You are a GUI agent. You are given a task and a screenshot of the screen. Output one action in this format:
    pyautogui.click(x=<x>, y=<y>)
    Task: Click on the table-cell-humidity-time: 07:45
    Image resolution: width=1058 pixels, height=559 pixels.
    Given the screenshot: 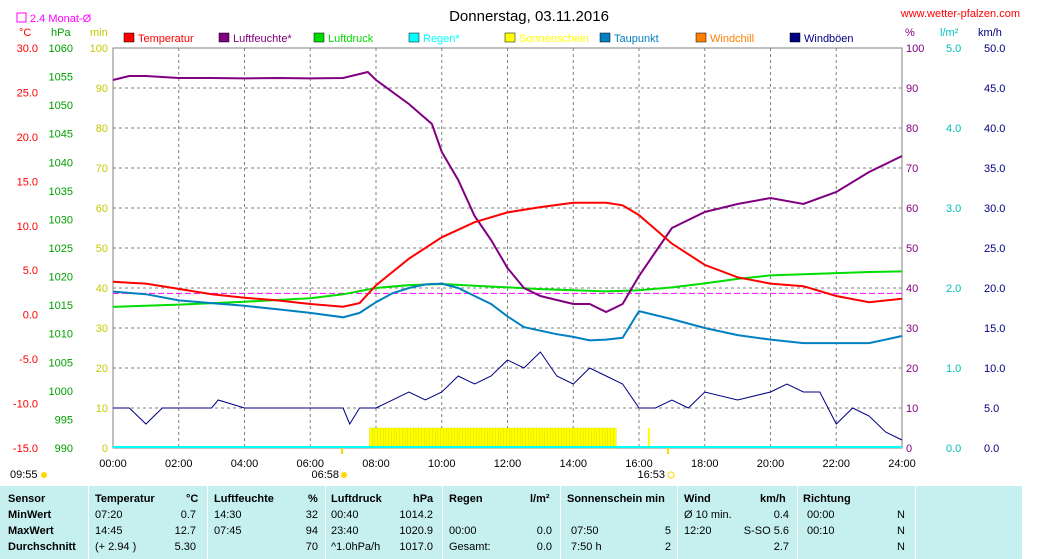 What is the action you would take?
    pyautogui.click(x=228, y=531)
    